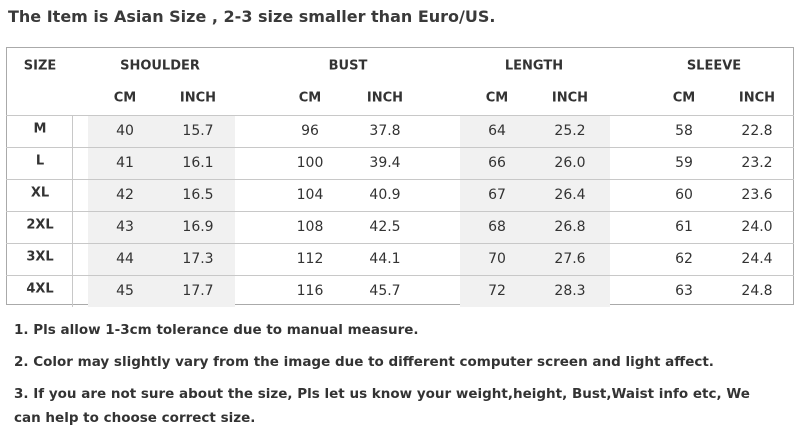 This screenshot has height=435, width=800. I want to click on measurement: 17.3, so click(198, 259).